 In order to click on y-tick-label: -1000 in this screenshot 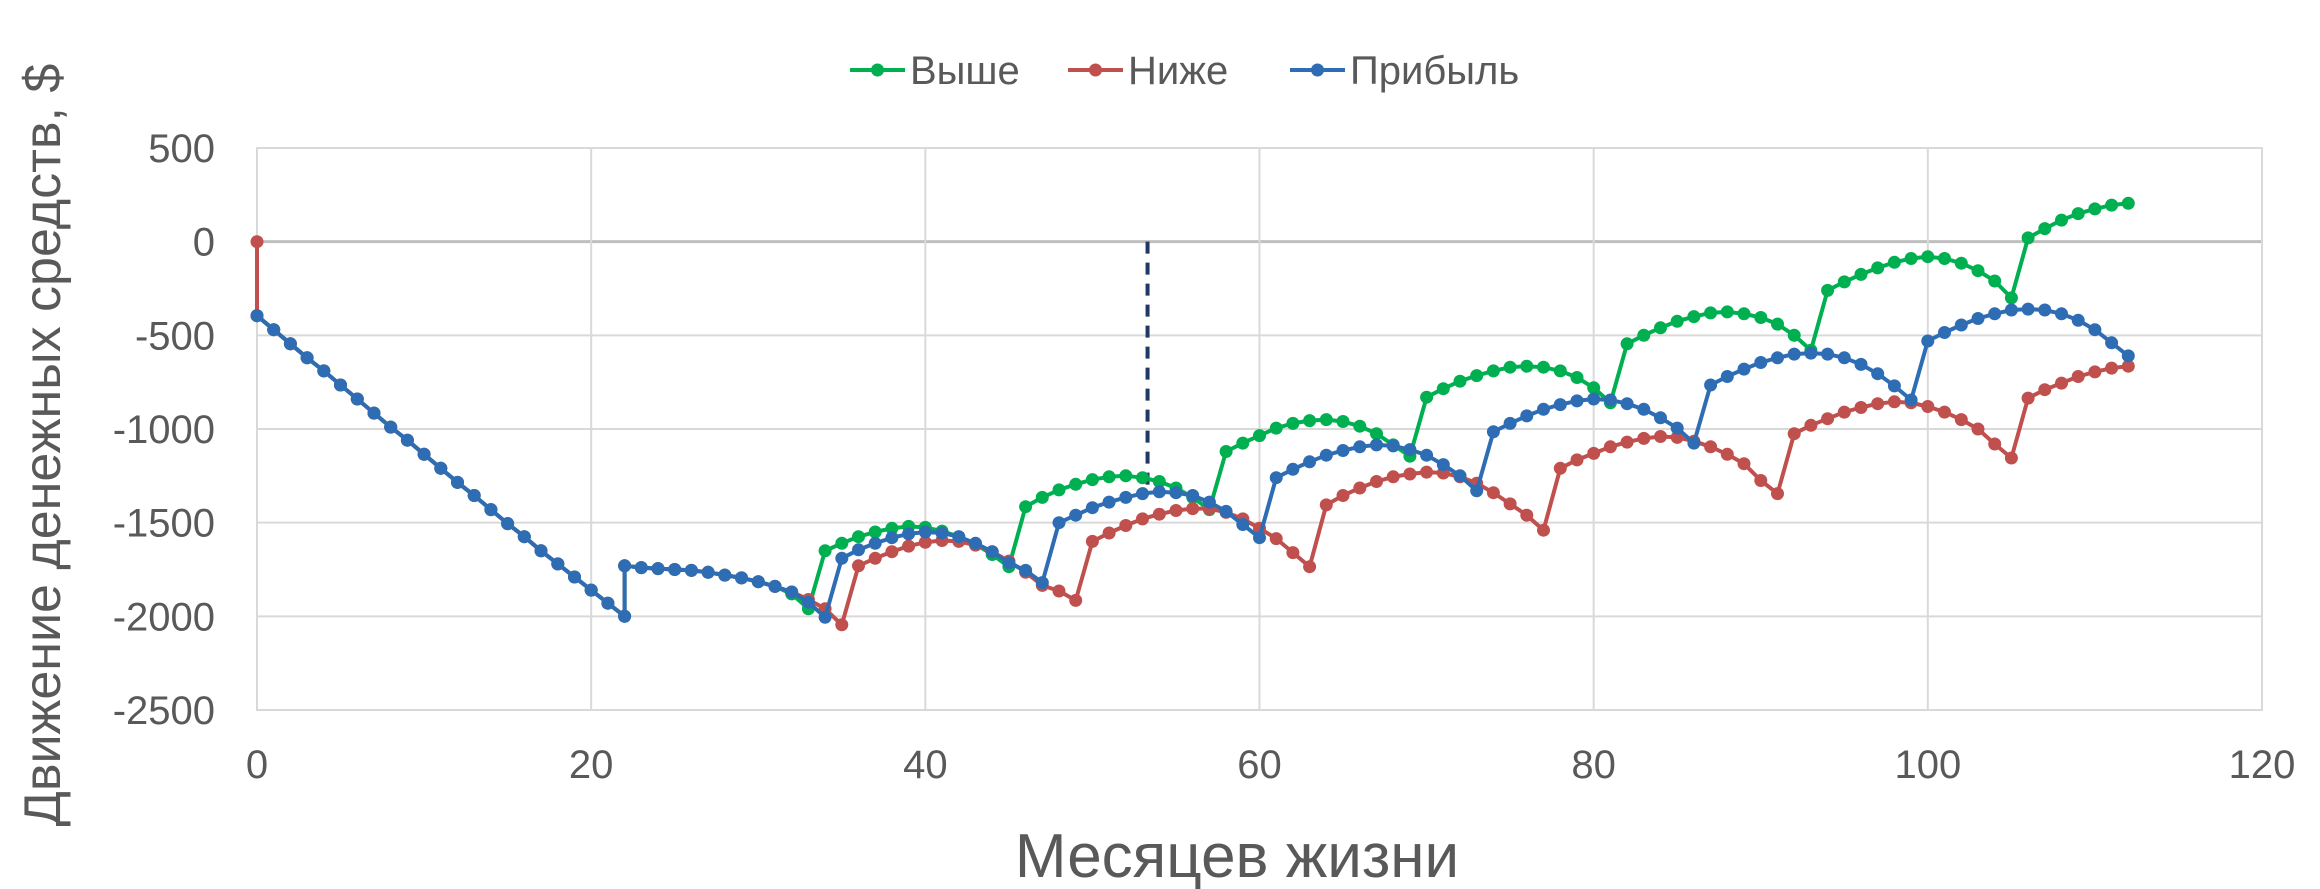, I will do `click(164, 430)`.